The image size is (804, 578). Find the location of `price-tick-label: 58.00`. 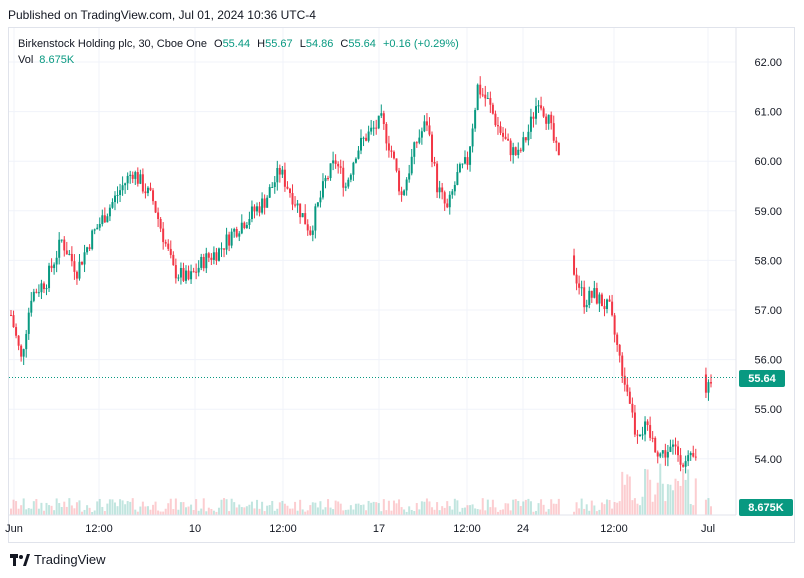

price-tick-label: 58.00 is located at coordinates (768, 261).